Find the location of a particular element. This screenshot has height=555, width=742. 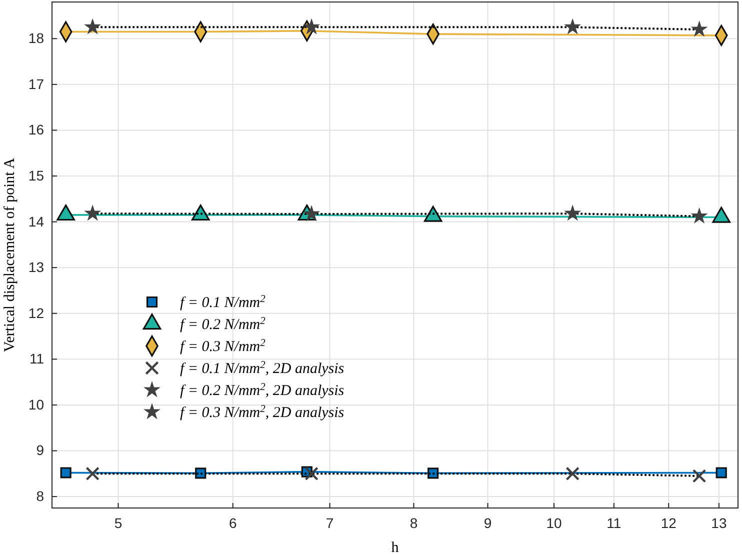

legend-label: f = 0.3 N/mm$^{2}$, 2D analysis is located at coordinates (262, 412).